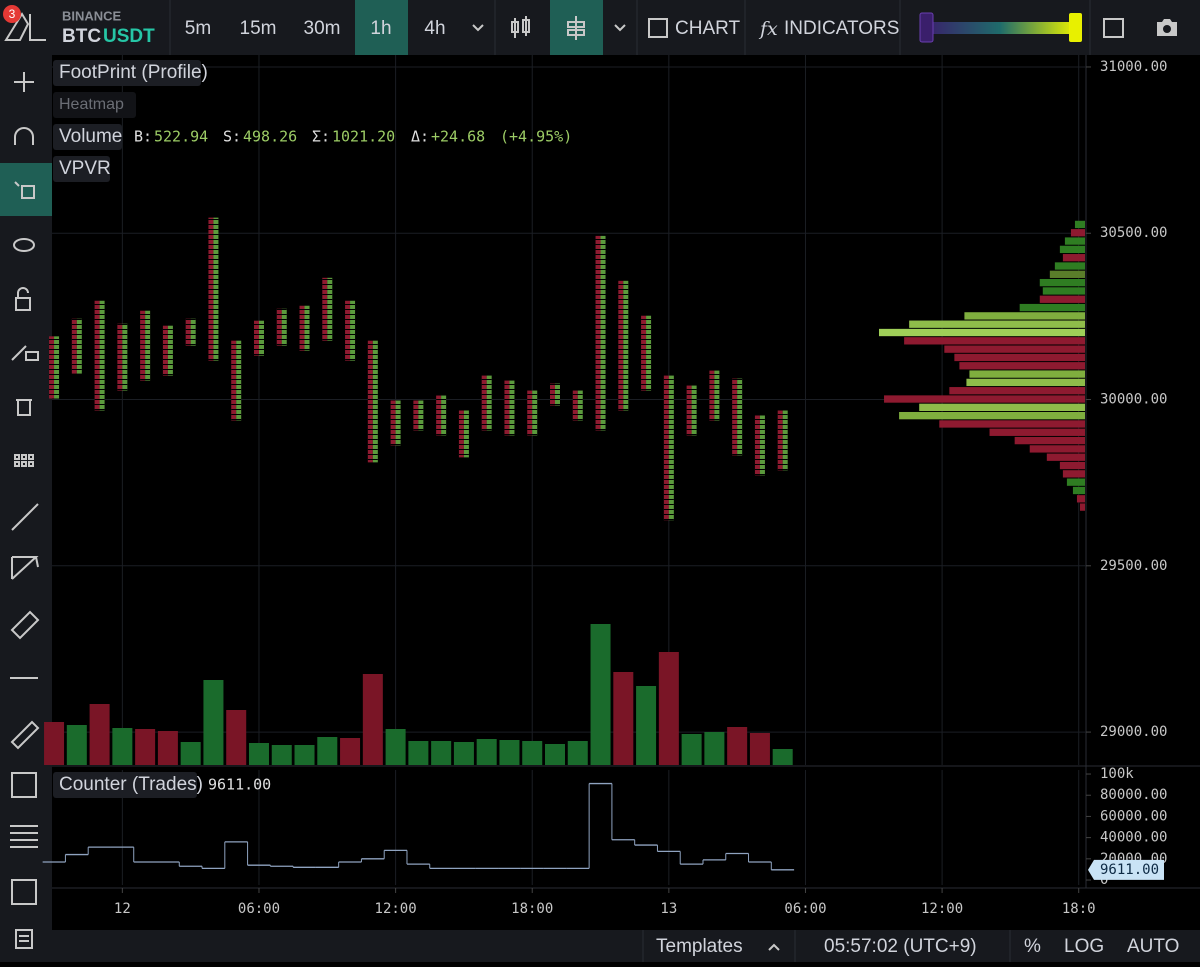 This screenshot has height=967, width=1200. I want to click on legend-vpvr: VPVR, so click(85, 168).